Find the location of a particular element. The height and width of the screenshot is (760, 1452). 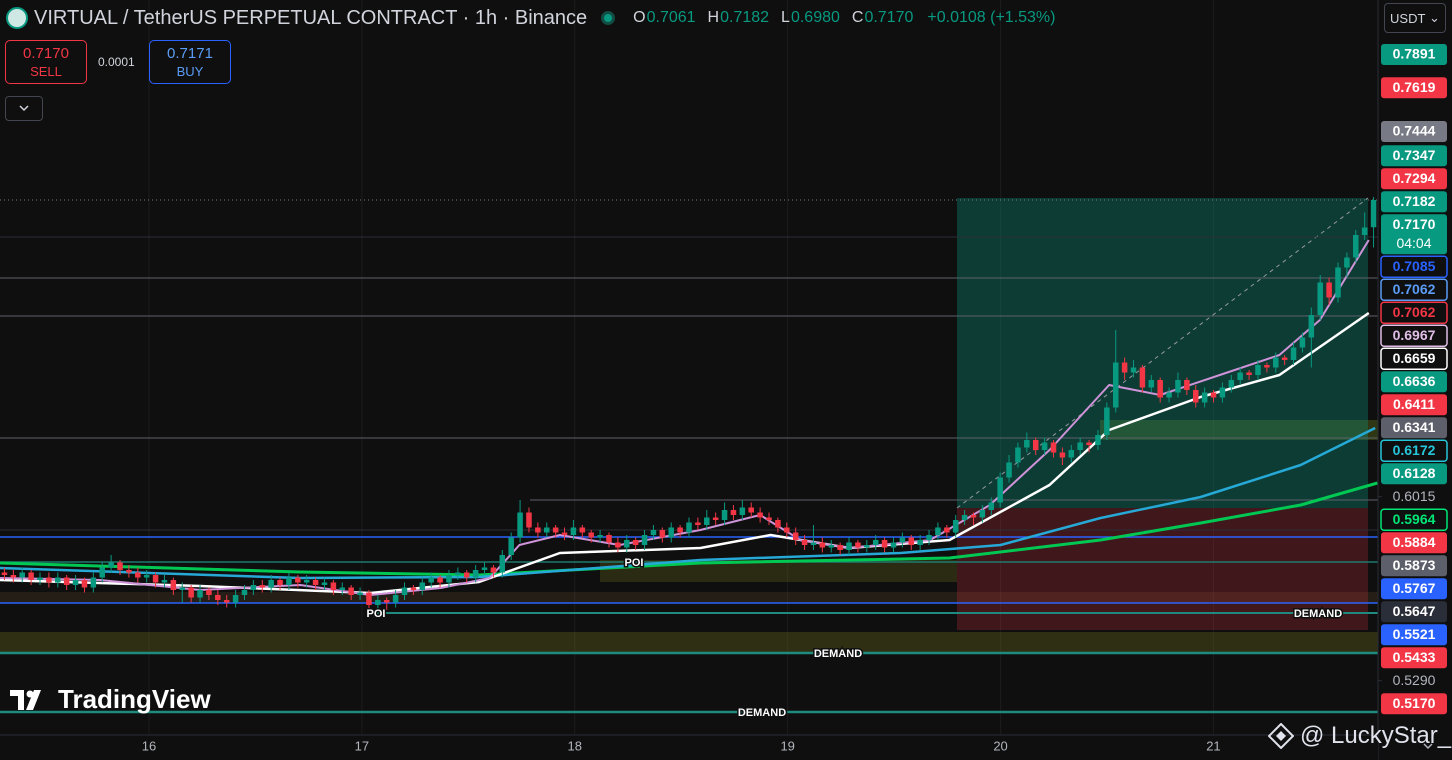

moving-average is located at coordinates (689, 529).